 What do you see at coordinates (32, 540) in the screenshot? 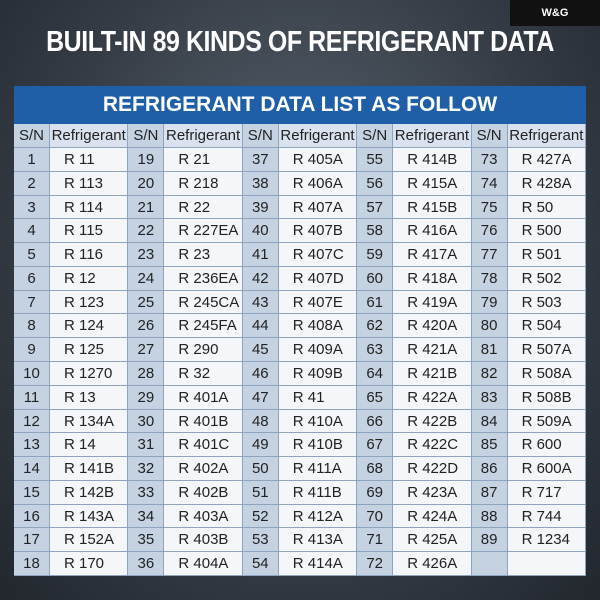
I see `serial-number: 17` at bounding box center [32, 540].